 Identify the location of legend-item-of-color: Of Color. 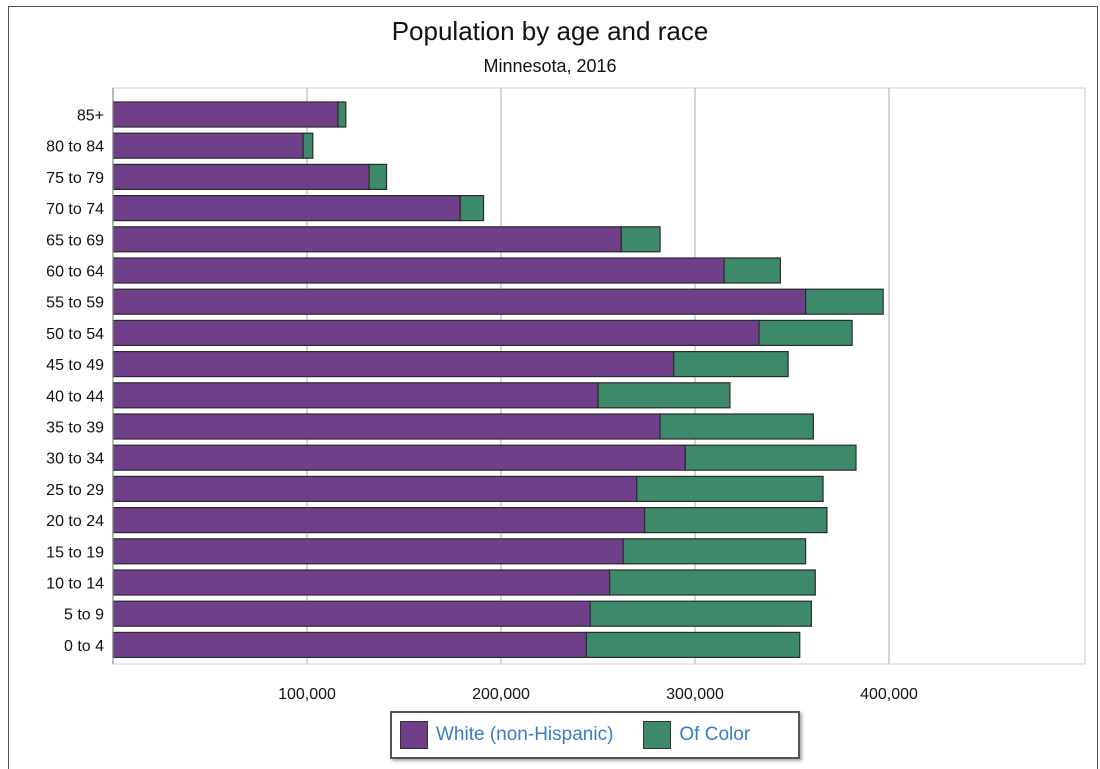
(696, 735).